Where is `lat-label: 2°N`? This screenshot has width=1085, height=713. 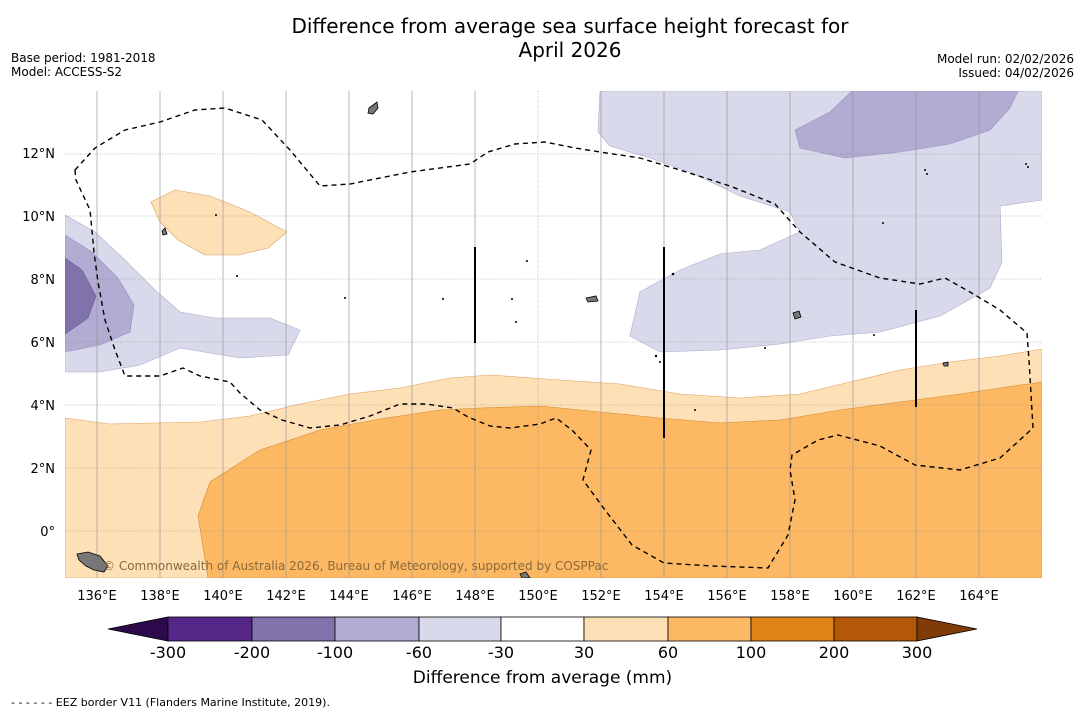 lat-label: 2°N is located at coordinates (43, 469).